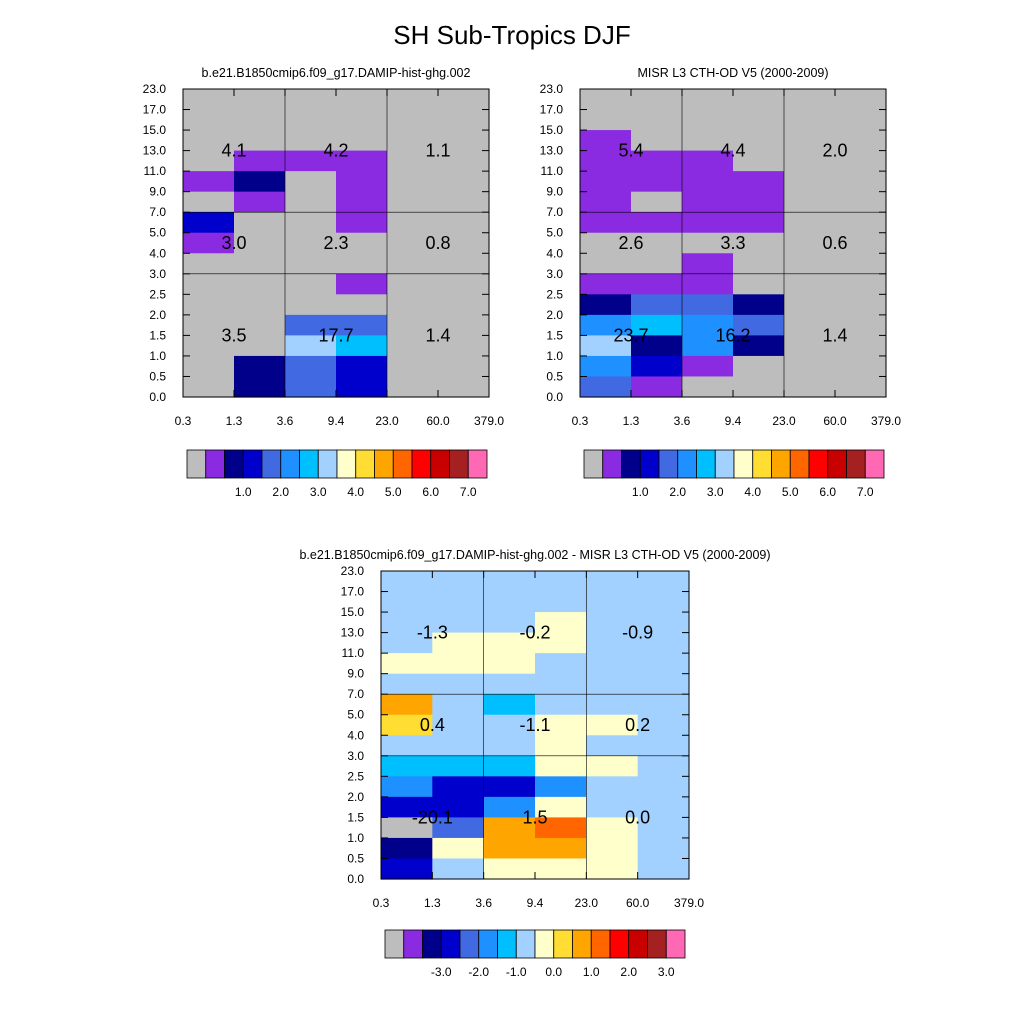  I want to click on box-value-label: 4.1, so click(233, 151).